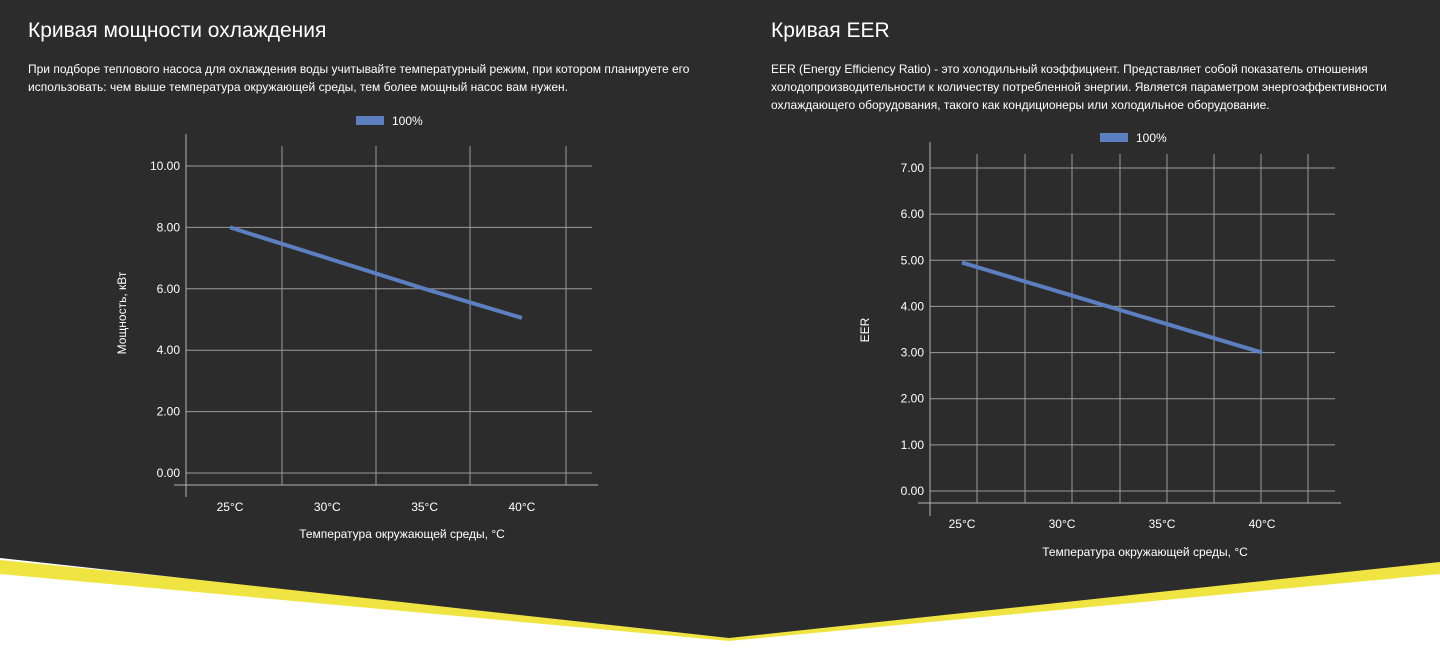 This screenshot has width=1440, height=662. Describe the element at coordinates (865, 329) in the screenshot. I see `y-axis-title: EER` at that location.